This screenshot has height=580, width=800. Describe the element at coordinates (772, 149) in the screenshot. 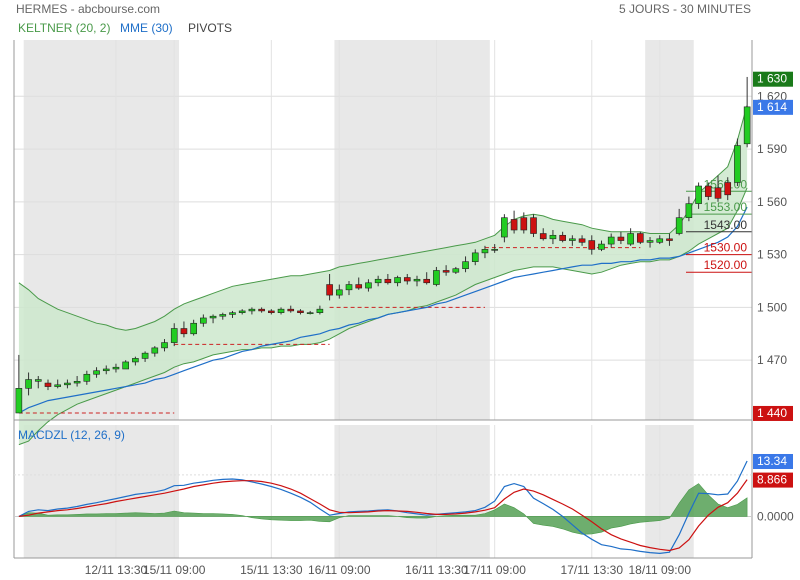

I see `y-tick-label: 1 590` at that location.